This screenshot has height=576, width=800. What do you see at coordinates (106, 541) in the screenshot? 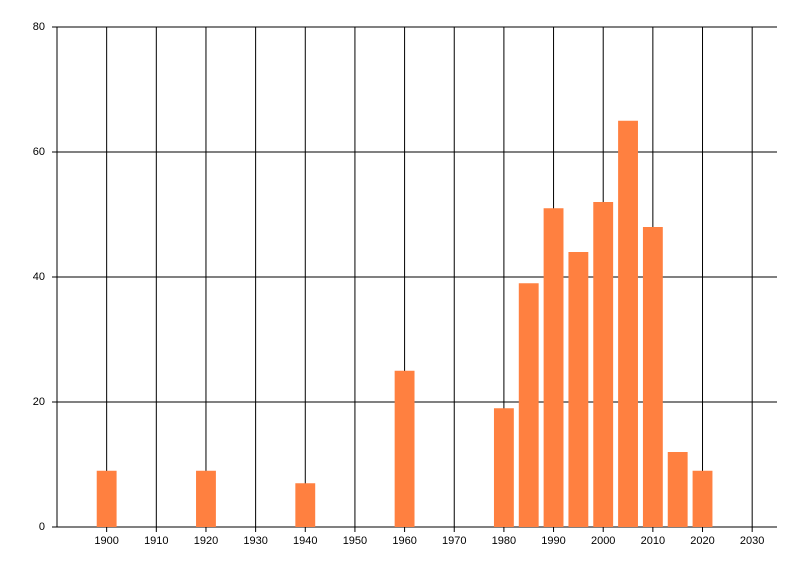
I see `x-tick-label: 1900` at bounding box center [106, 541].